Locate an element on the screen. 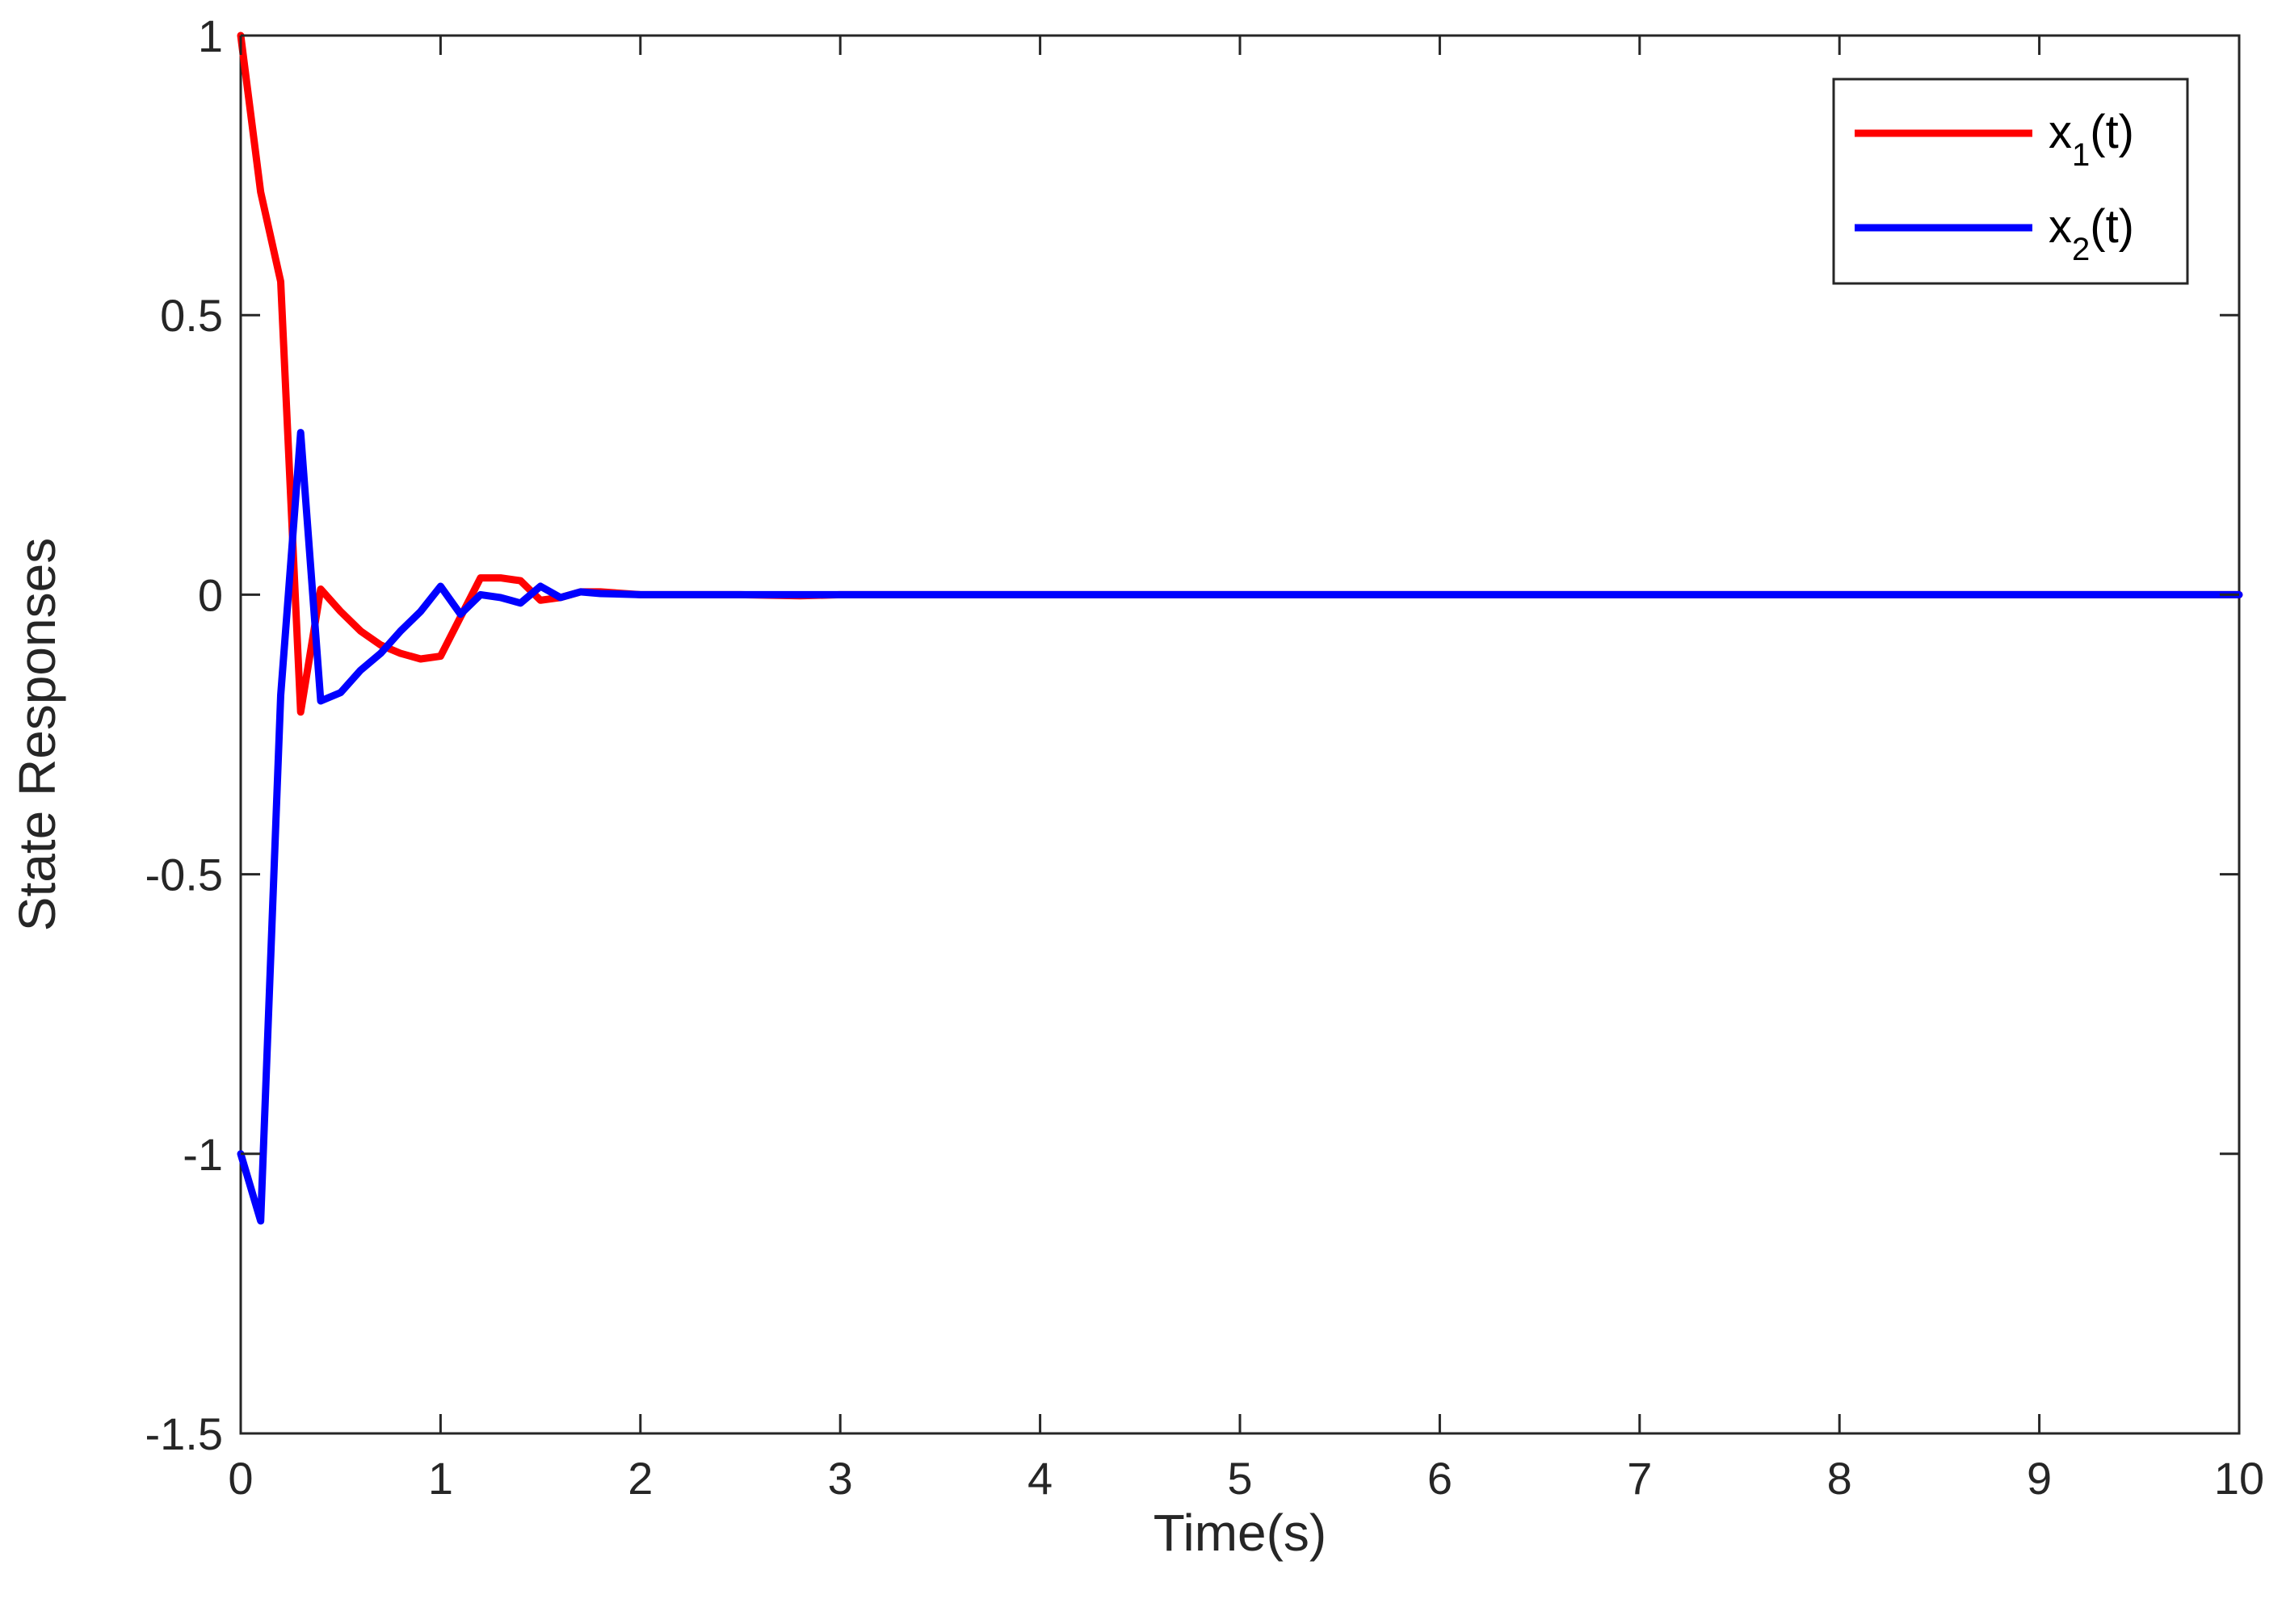 The image size is (2286, 1624). y-tick-label: -1.5 is located at coordinates (185, 1433).